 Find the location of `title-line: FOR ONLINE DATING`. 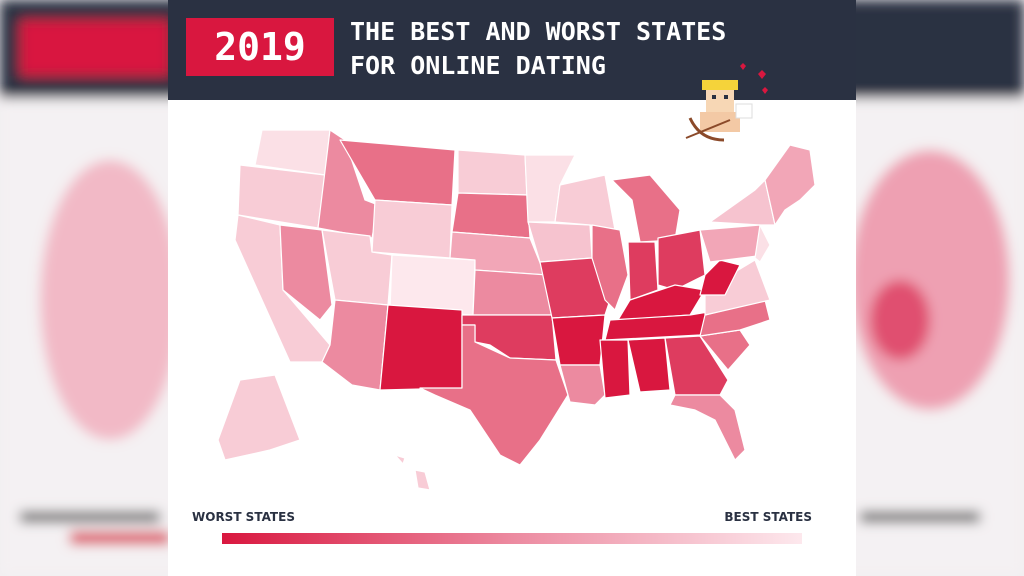

title-line: FOR ONLINE DATING is located at coordinates (478, 65).